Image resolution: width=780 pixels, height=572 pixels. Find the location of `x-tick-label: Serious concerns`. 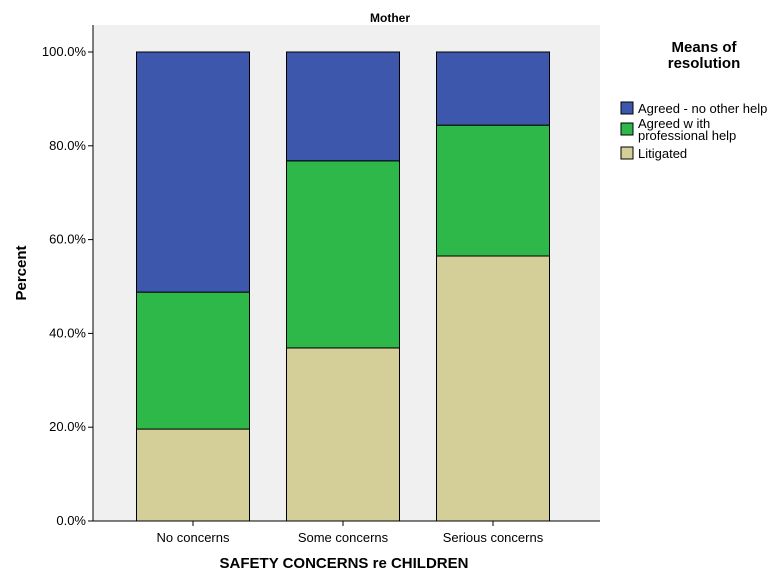

x-tick-label: Serious concerns is located at coordinates (493, 537).